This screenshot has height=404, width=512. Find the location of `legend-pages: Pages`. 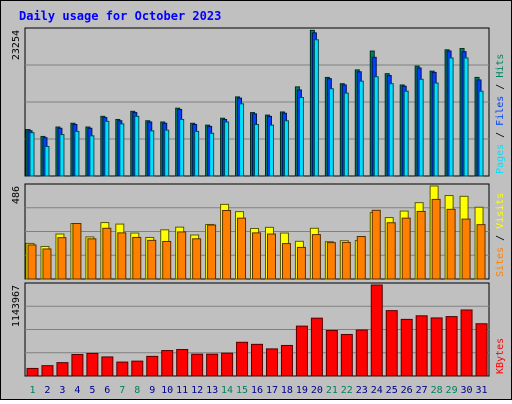

legend-pages: Pages is located at coordinates (500, 159).